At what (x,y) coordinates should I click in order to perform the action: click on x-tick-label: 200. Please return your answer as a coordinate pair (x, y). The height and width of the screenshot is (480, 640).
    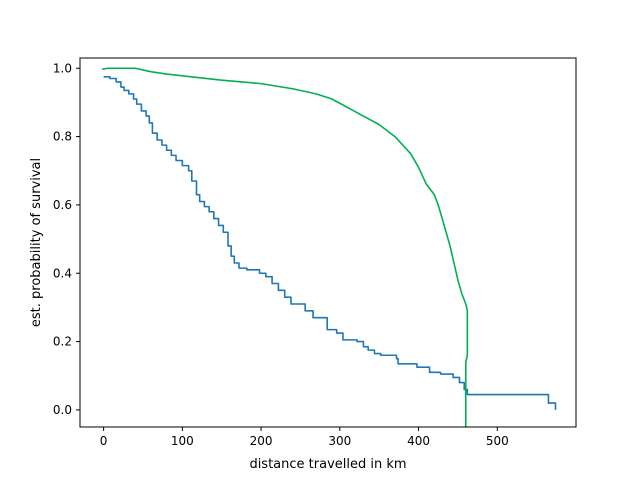
    Looking at the image, I should click on (261, 441).